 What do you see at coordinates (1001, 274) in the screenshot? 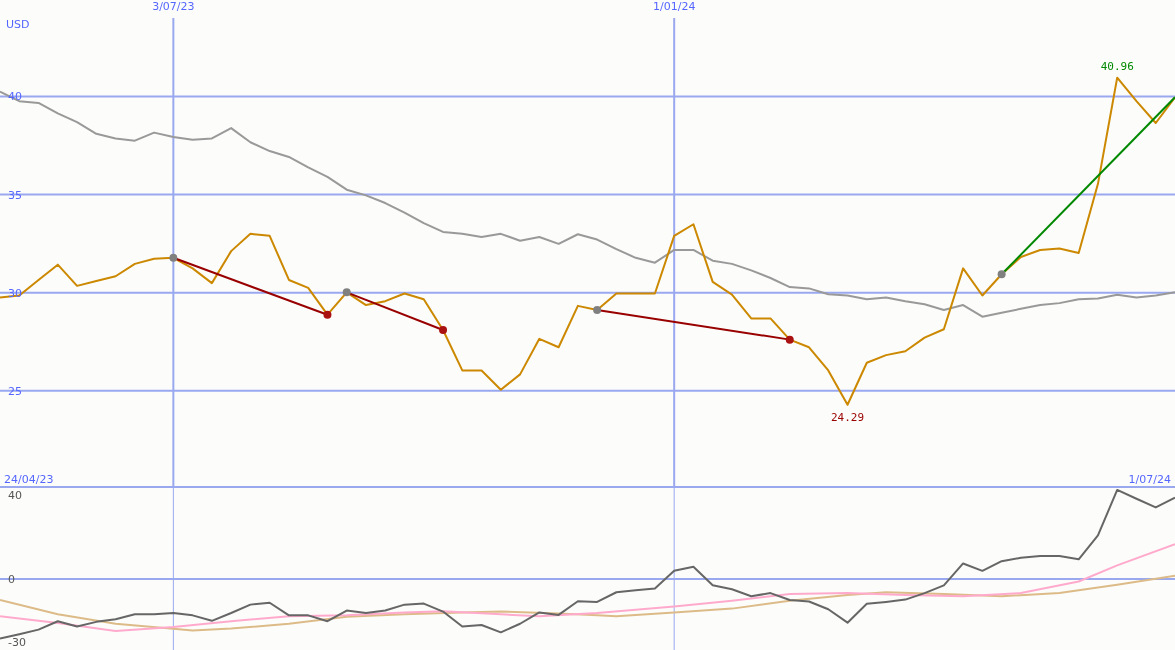
I see `point` at bounding box center [1001, 274].